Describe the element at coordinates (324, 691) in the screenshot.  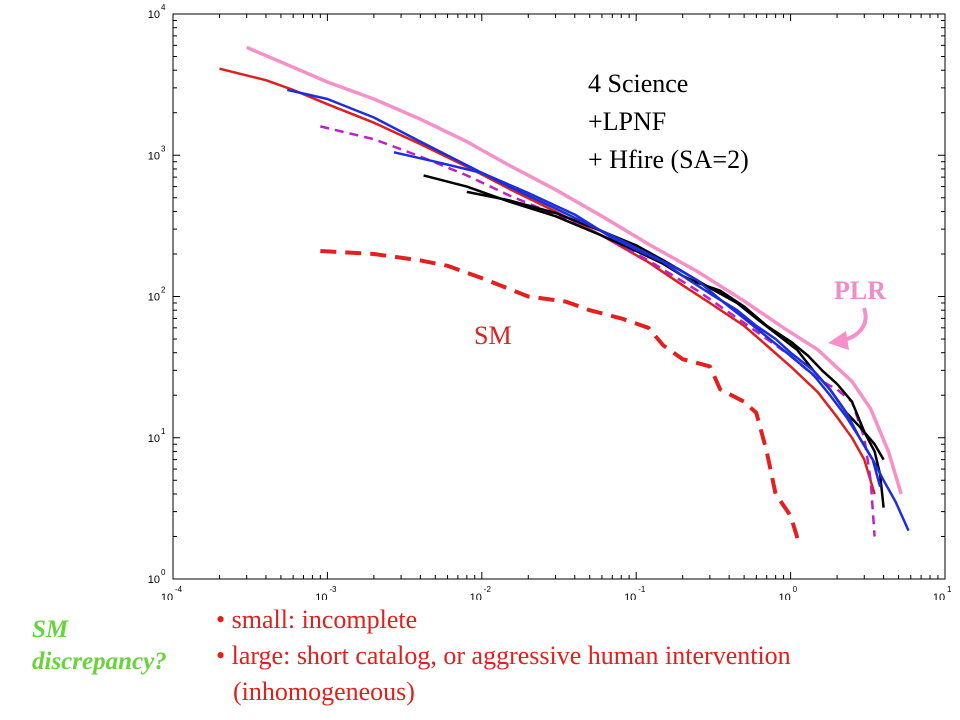
I see `bullet-large-continued: (inhomogeneous)` at that location.